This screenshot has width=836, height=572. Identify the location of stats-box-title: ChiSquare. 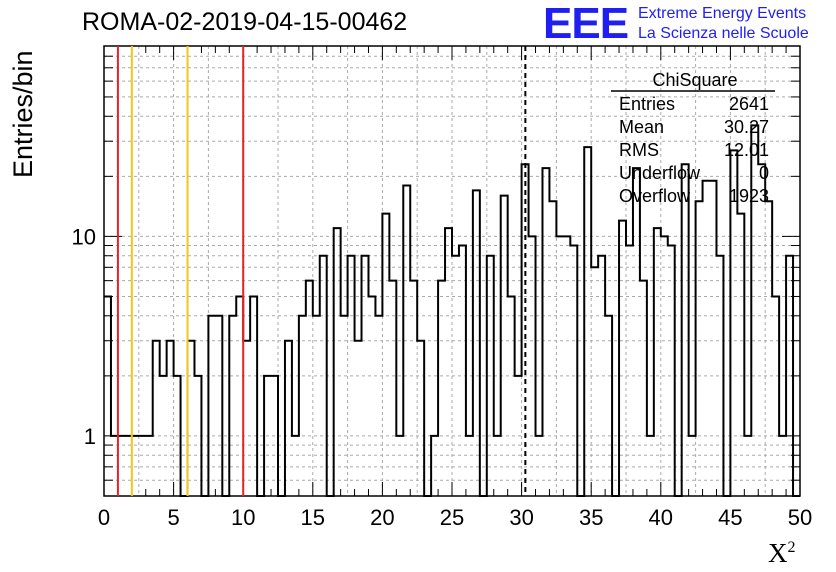
(694, 80).